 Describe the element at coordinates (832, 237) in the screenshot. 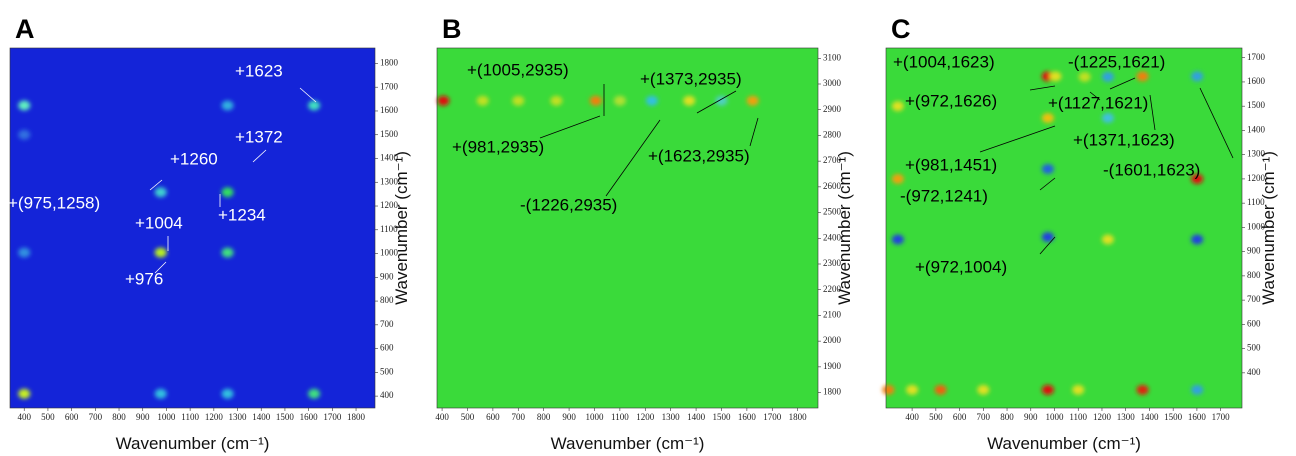

I see `y-tick-label: 2400` at that location.